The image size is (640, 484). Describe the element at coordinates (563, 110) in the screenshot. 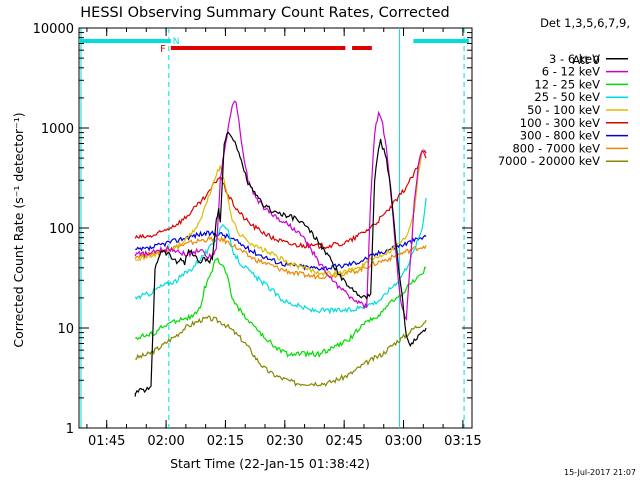

I see `legend-label: 50 - 100 keV` at that location.